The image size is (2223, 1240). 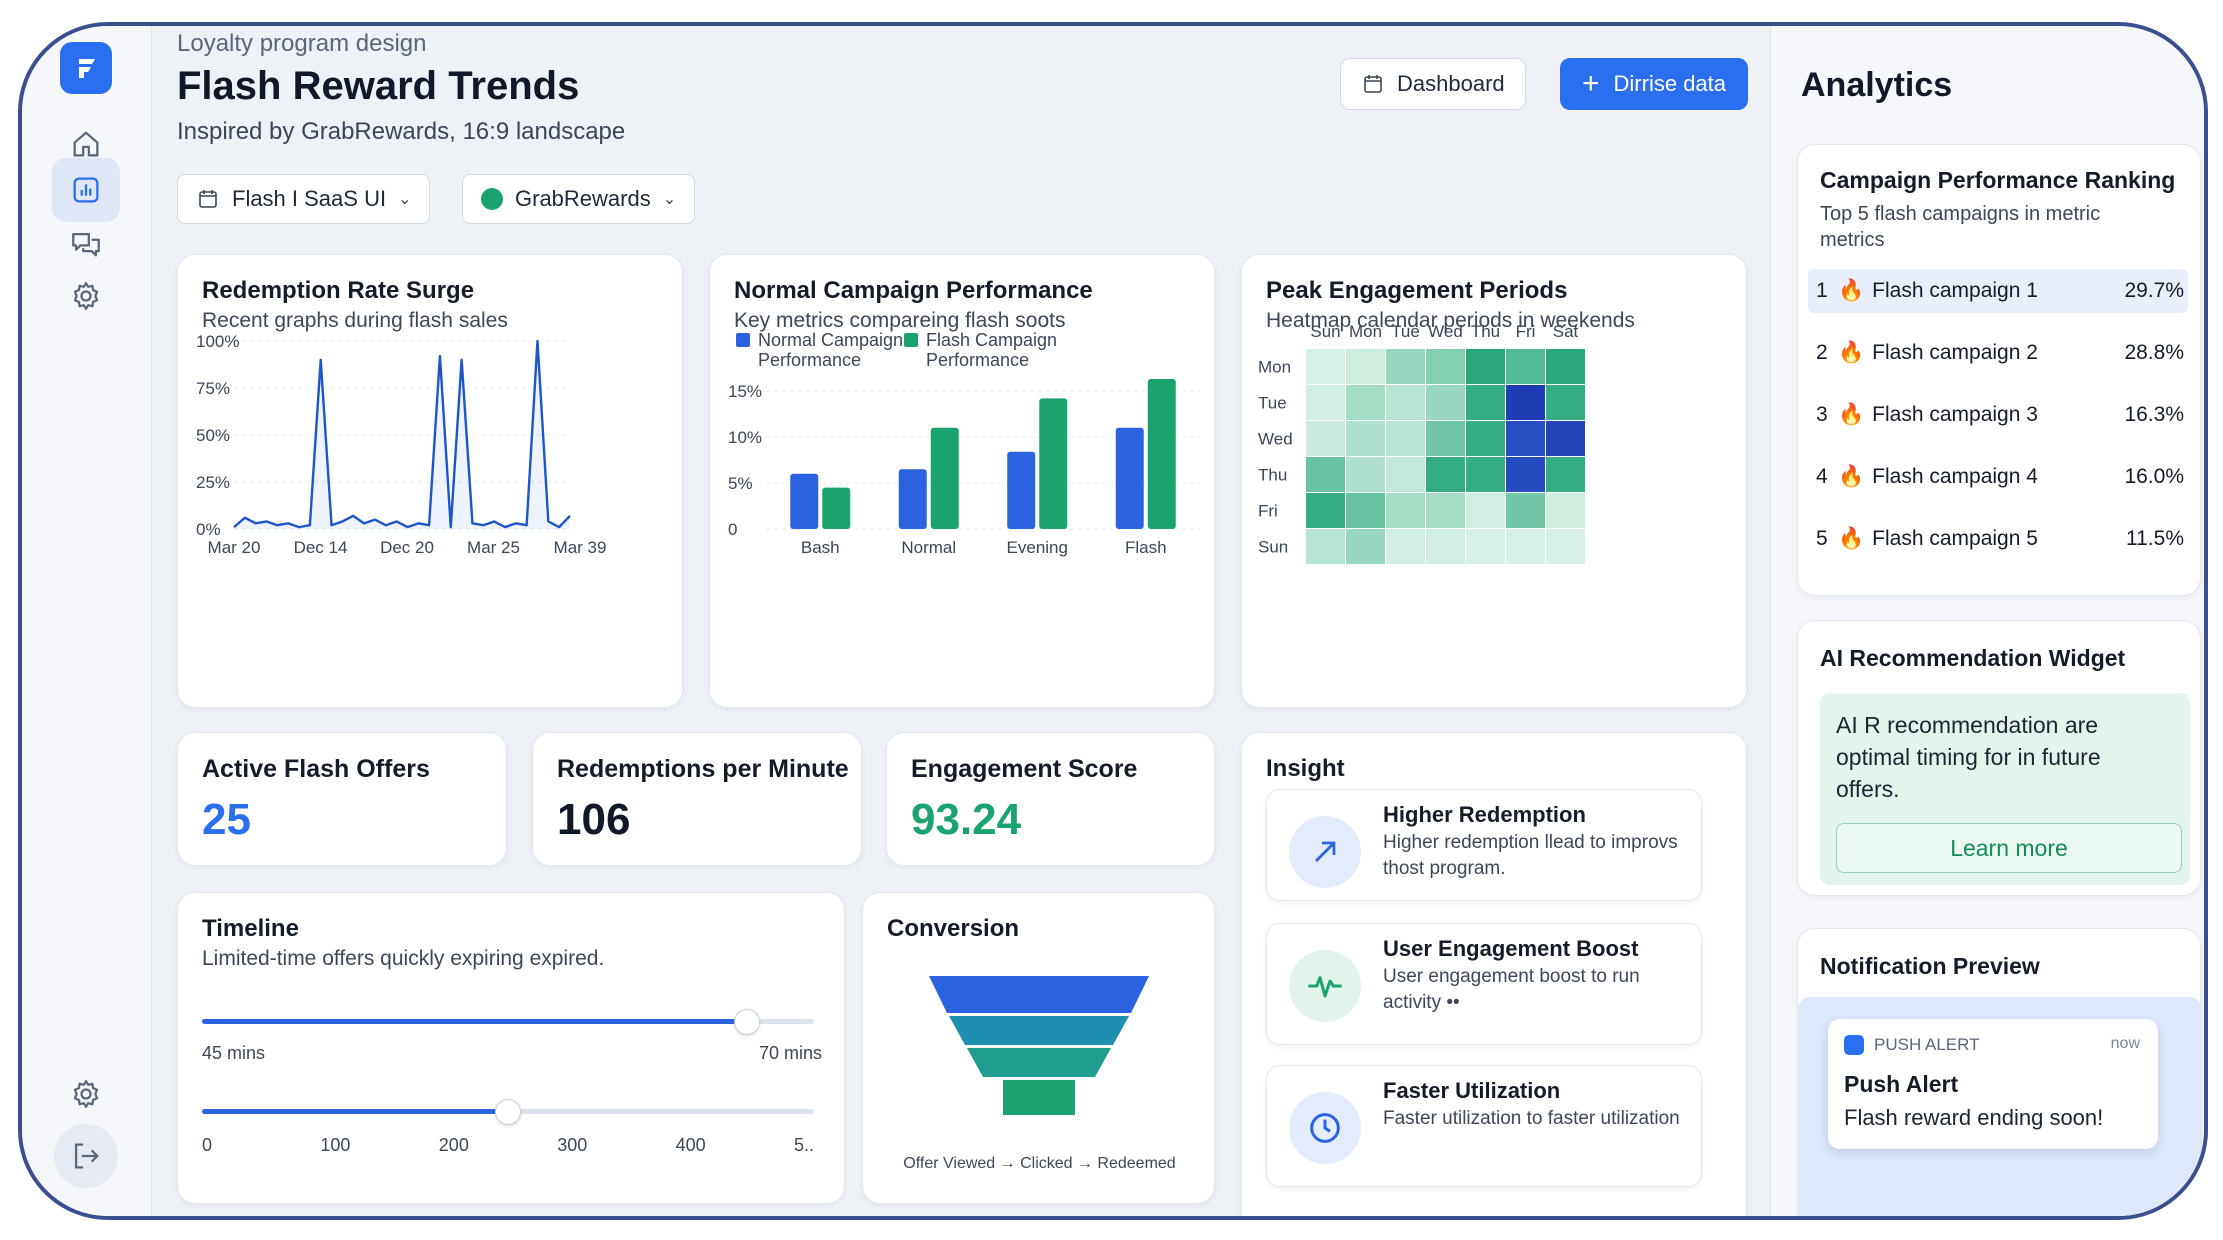 I want to click on ranking-title: Campaign Performance Ranking, so click(x=1998, y=180).